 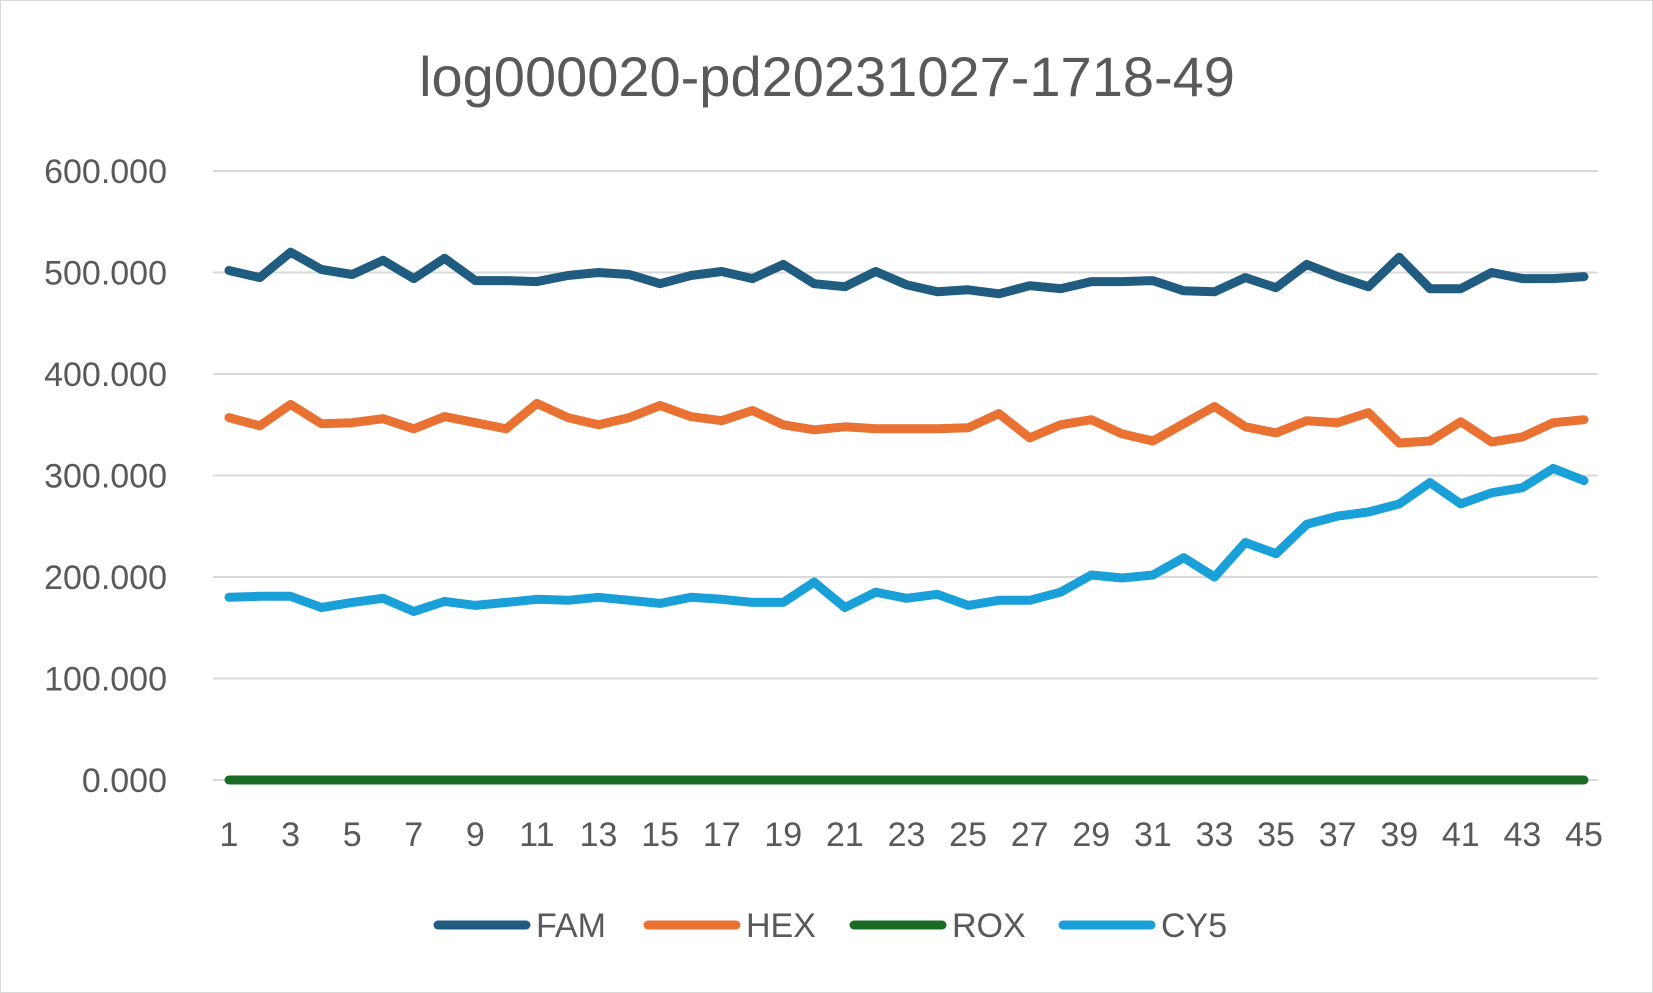 What do you see at coordinates (352, 835) in the screenshot?
I see `x-tick-label: 5` at bounding box center [352, 835].